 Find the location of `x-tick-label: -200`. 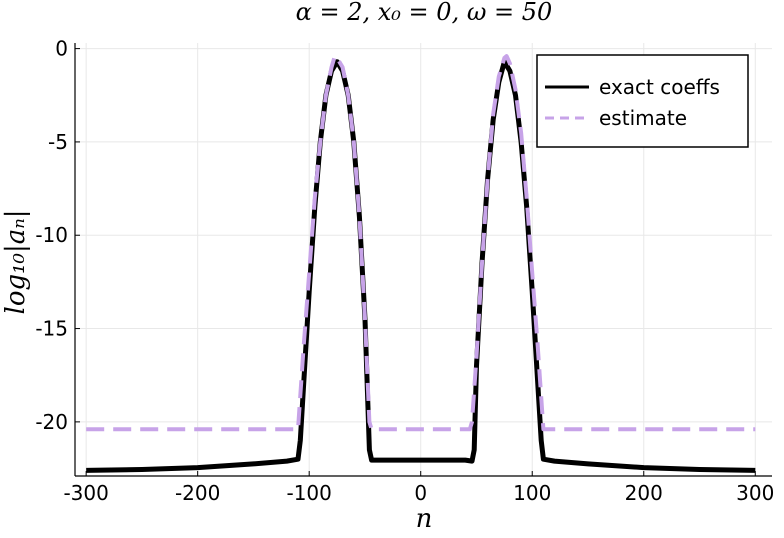

x-tick-label: -200 is located at coordinates (197, 493).